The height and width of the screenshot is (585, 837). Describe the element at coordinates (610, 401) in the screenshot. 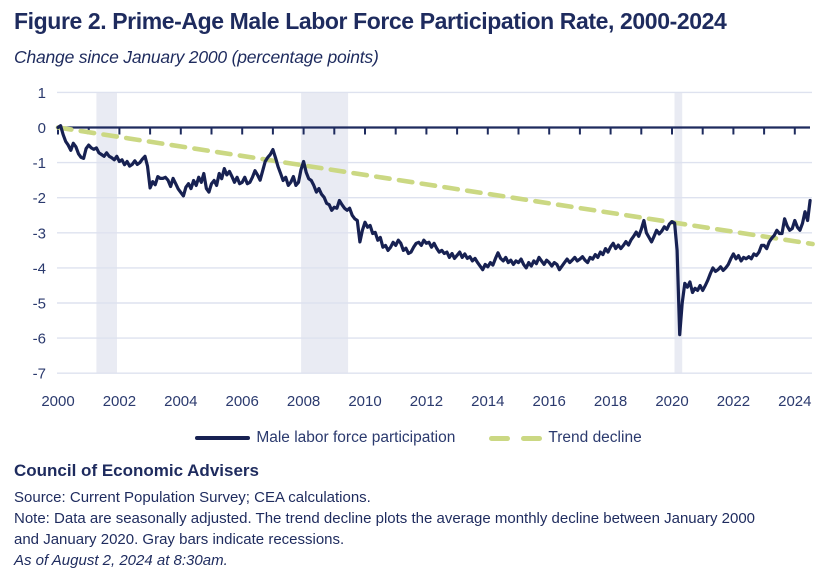

I see `x-tick-label: 2018` at that location.